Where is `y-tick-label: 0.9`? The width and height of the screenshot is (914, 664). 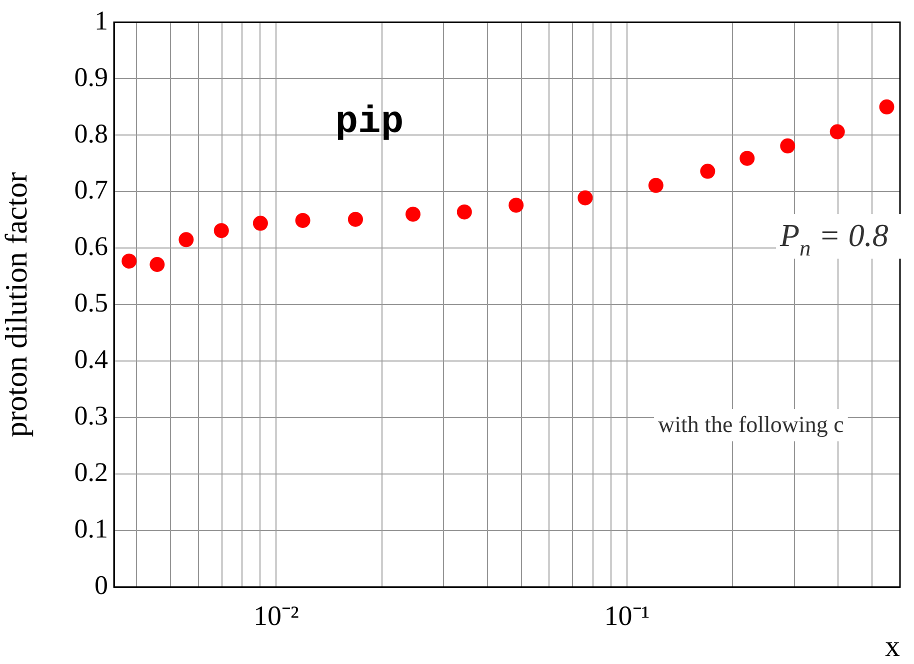
y-tick-label: 0.9 is located at coordinates (91, 77).